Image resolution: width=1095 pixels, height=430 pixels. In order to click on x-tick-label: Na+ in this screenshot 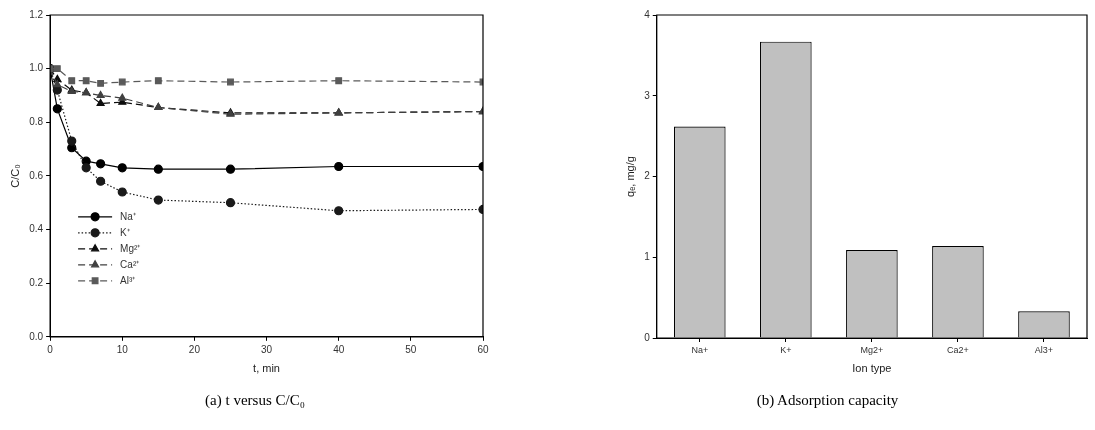, I will do `click(700, 349)`.